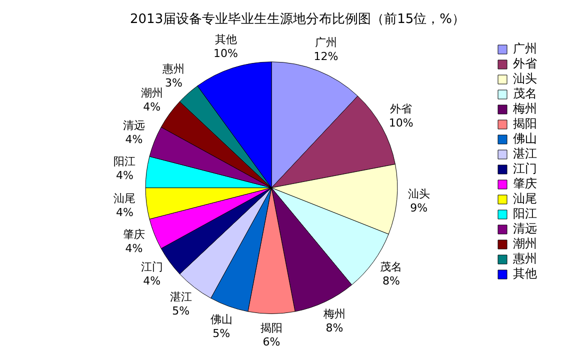 The height and width of the screenshot is (358, 585). I want to click on slice-label: 梅州, so click(334, 314).